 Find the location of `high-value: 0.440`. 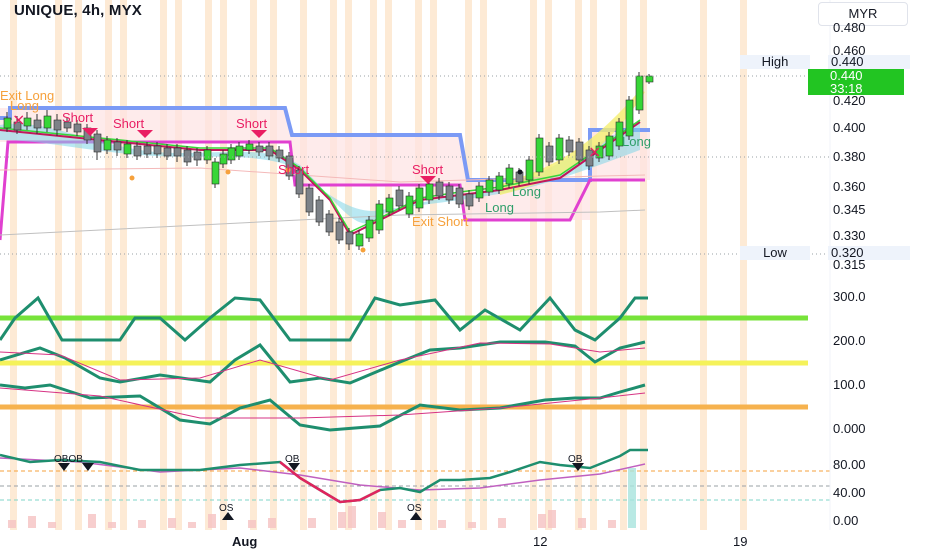

high-value: 0.440 is located at coordinates (869, 62).